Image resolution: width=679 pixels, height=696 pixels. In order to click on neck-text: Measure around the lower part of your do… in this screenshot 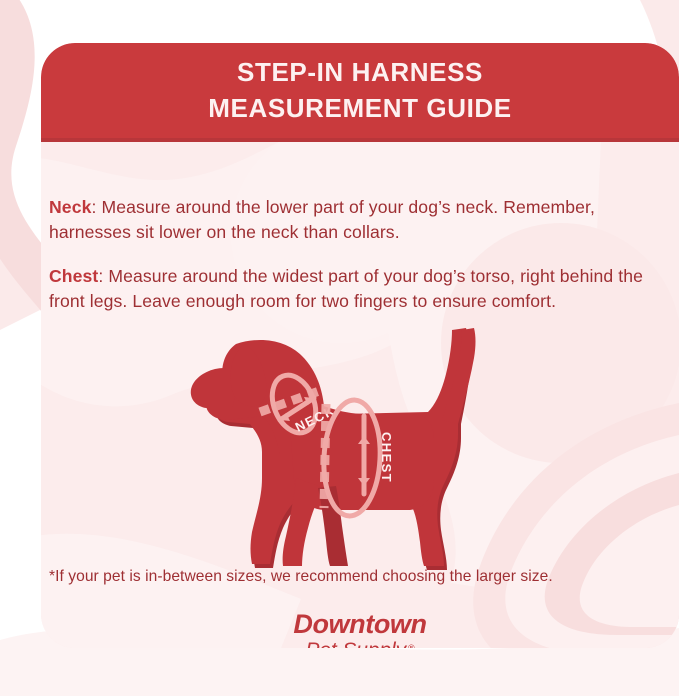, I will do `click(322, 219)`.